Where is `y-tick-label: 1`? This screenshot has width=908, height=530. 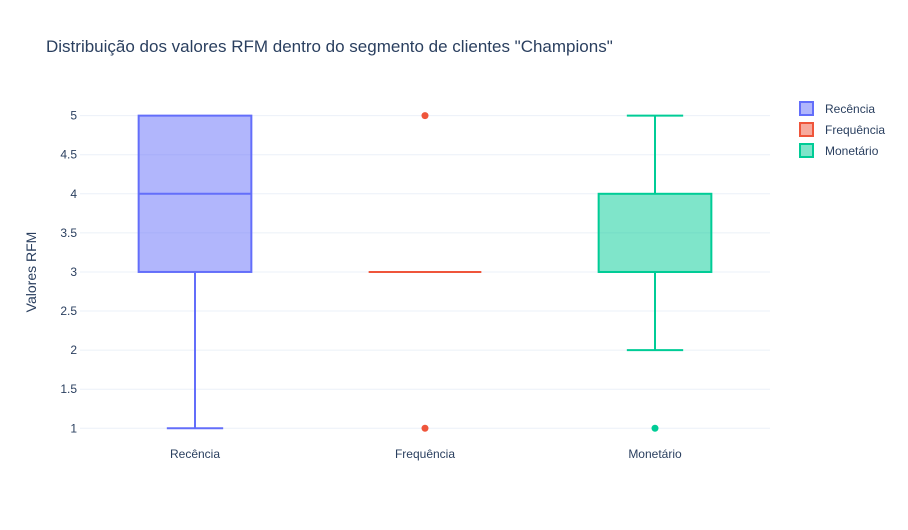 y-tick-label: 1 is located at coordinates (73, 428).